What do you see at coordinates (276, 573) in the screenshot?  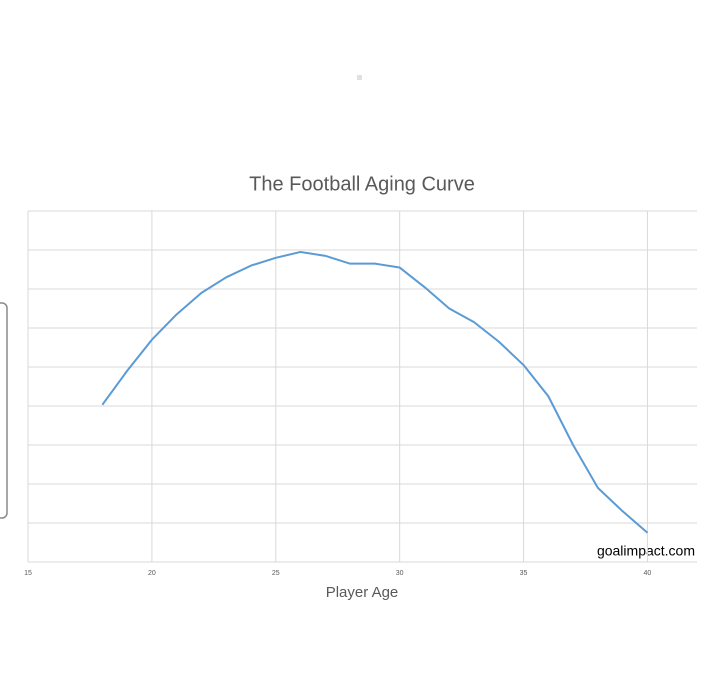 I see `x-tick-label: 25` at bounding box center [276, 573].